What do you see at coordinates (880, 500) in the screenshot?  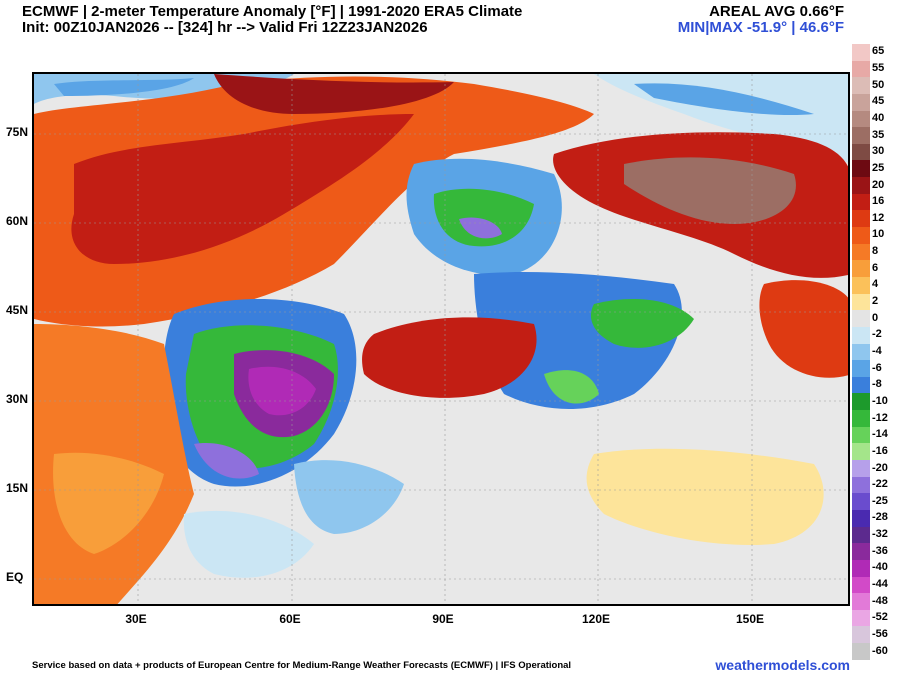 I see `color-legend-label: -25` at bounding box center [880, 500].